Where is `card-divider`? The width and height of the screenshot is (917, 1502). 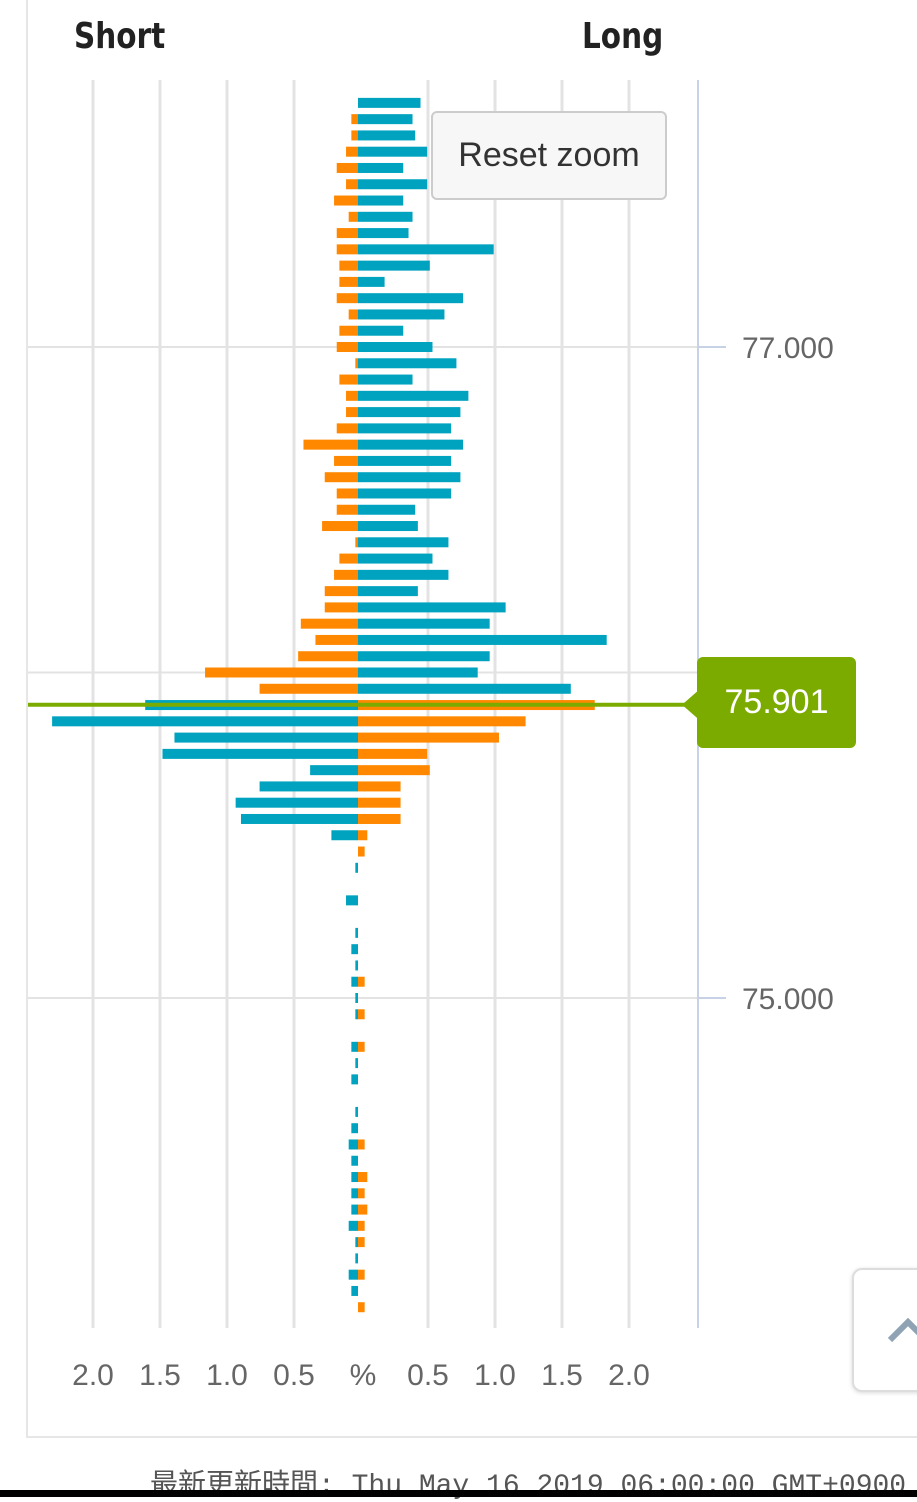
card-divider is located at coordinates (471, 1437).